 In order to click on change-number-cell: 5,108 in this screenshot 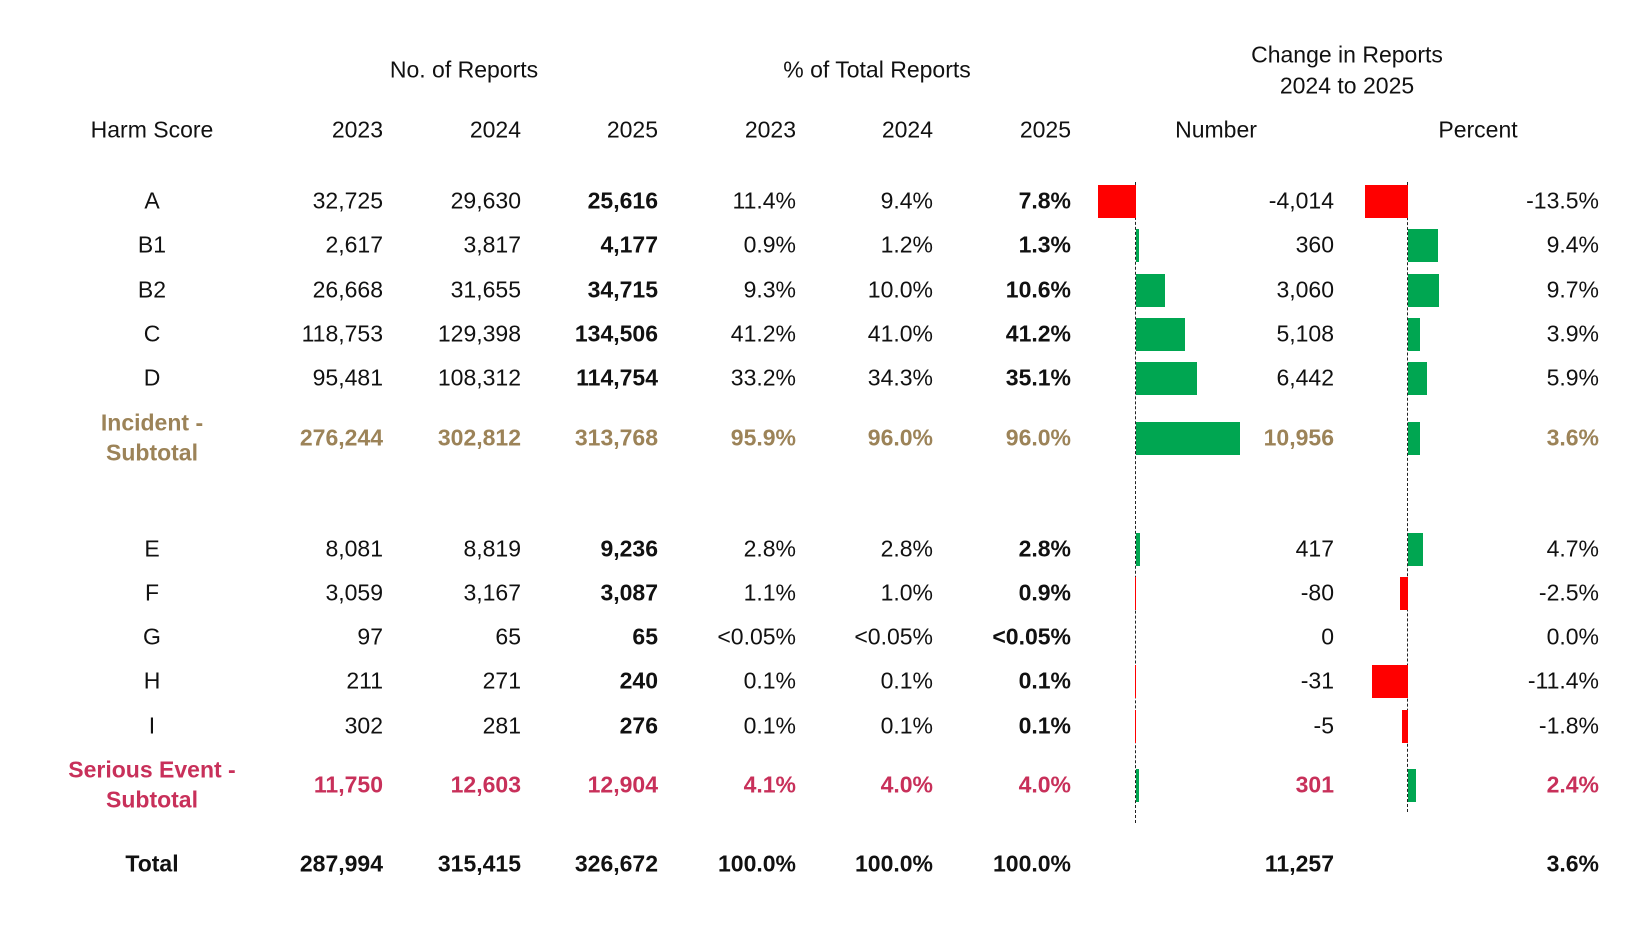, I will do `click(1305, 333)`.